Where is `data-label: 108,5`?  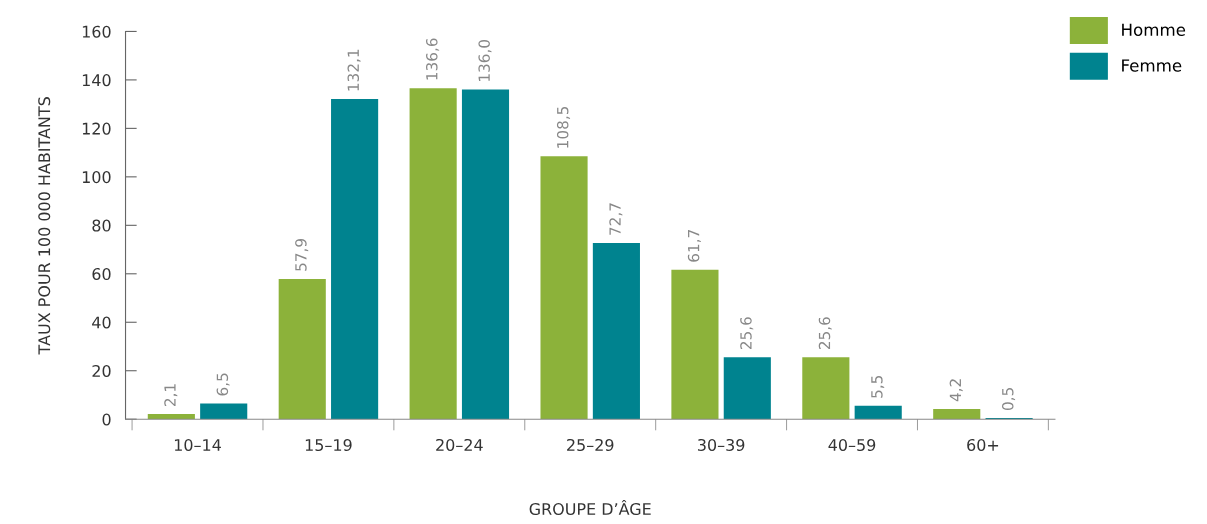 data-label: 108,5 is located at coordinates (563, 127).